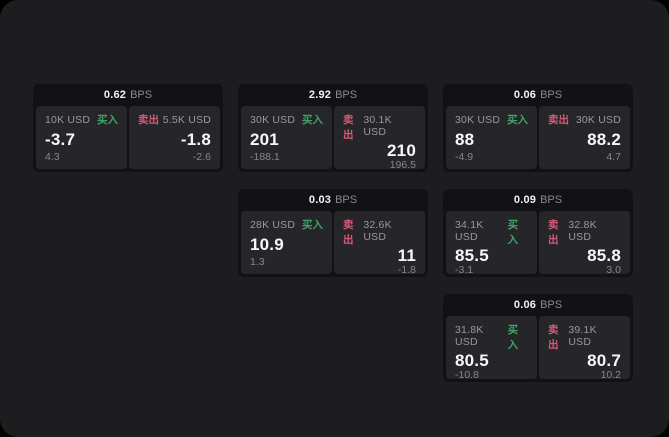 The width and height of the screenshot is (669, 437). Describe the element at coordinates (60, 139) in the screenshot. I see `buy-price: -3.7` at that location.